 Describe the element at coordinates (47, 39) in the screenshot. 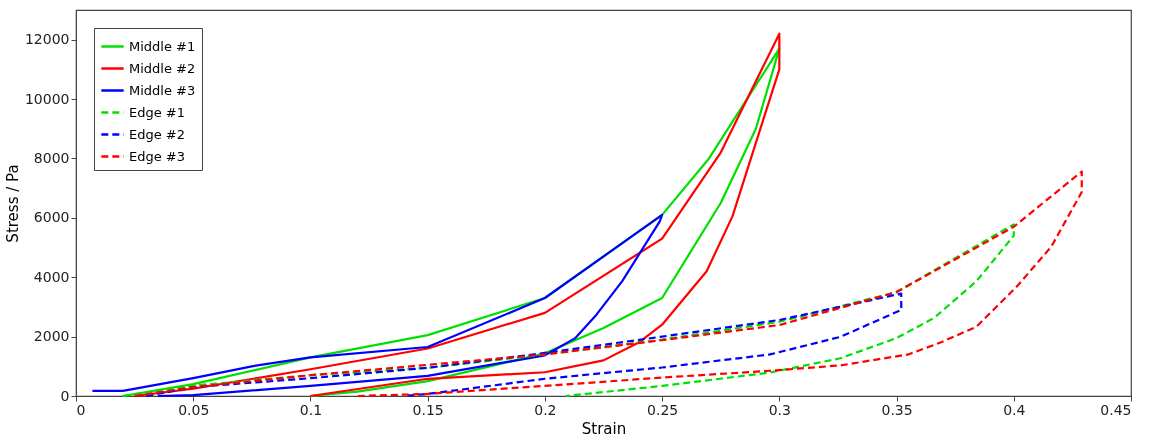

I see `y-tick-label: 12000` at that location.